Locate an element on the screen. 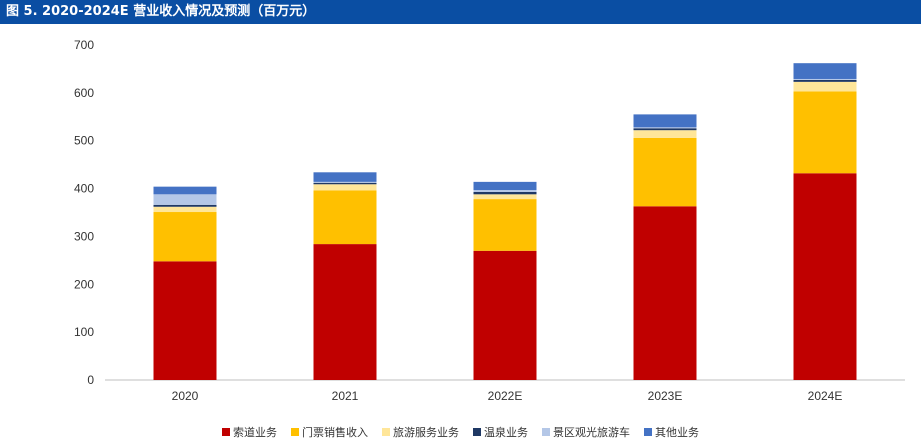  legend: 索道业务 门票销售收入 旅游服务业务 温泉业务 景区观光旅游车 其他业务 is located at coordinates (460, 432).